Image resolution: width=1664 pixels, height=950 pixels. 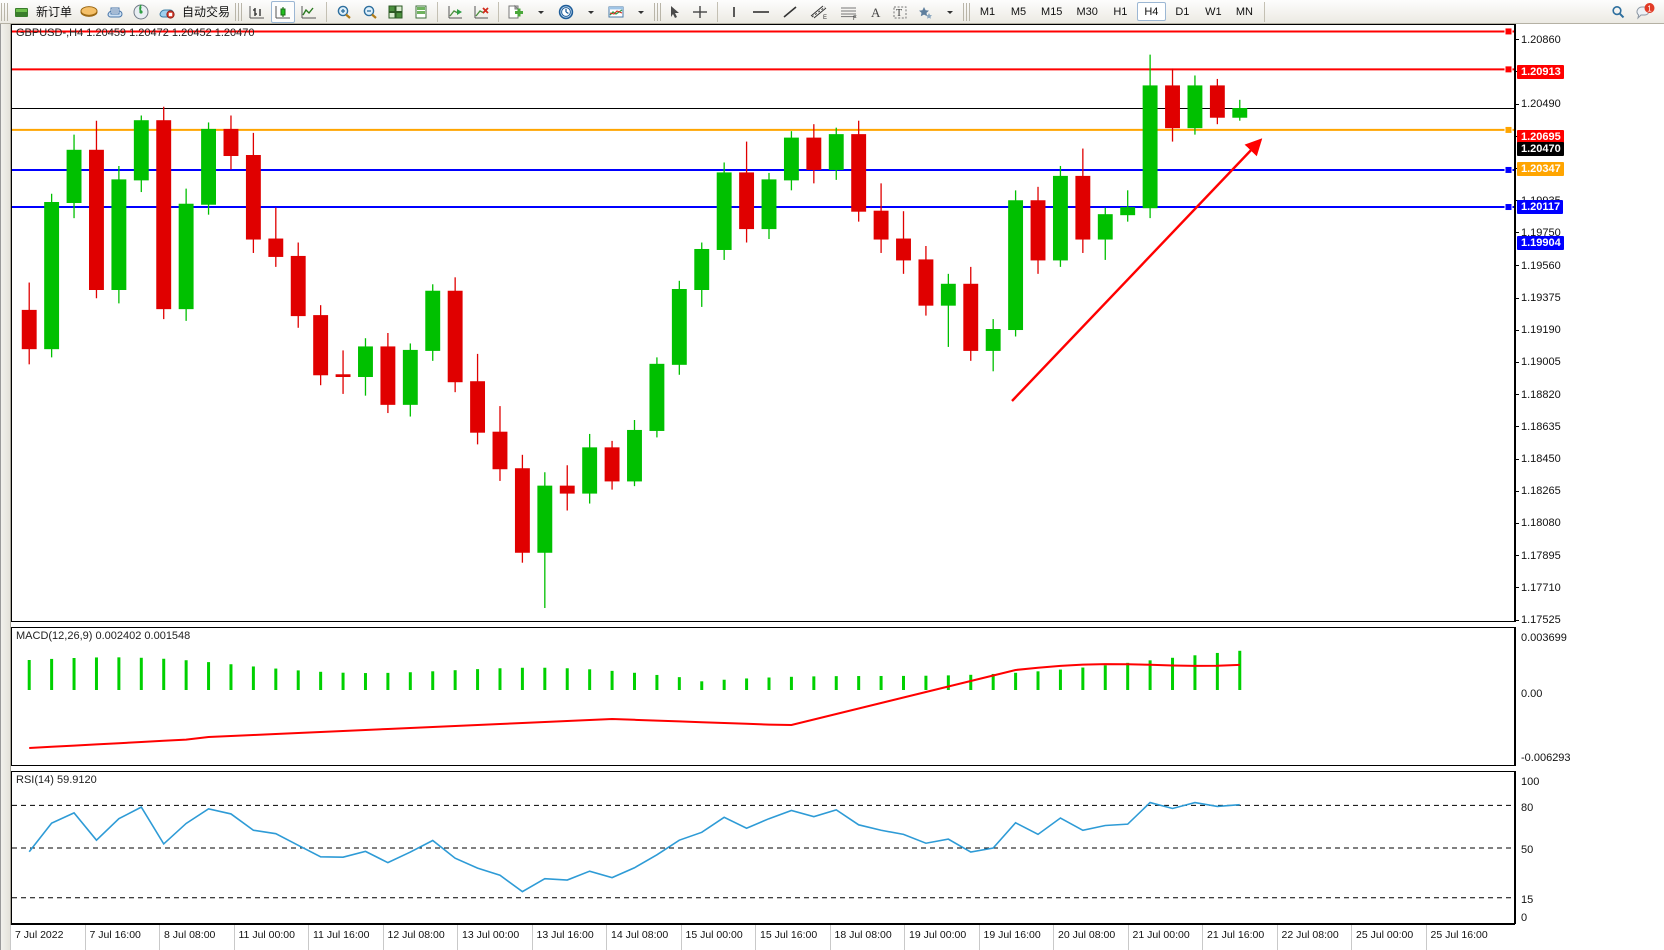 I want to click on new-order-label: 新订单, so click(x=54, y=12).